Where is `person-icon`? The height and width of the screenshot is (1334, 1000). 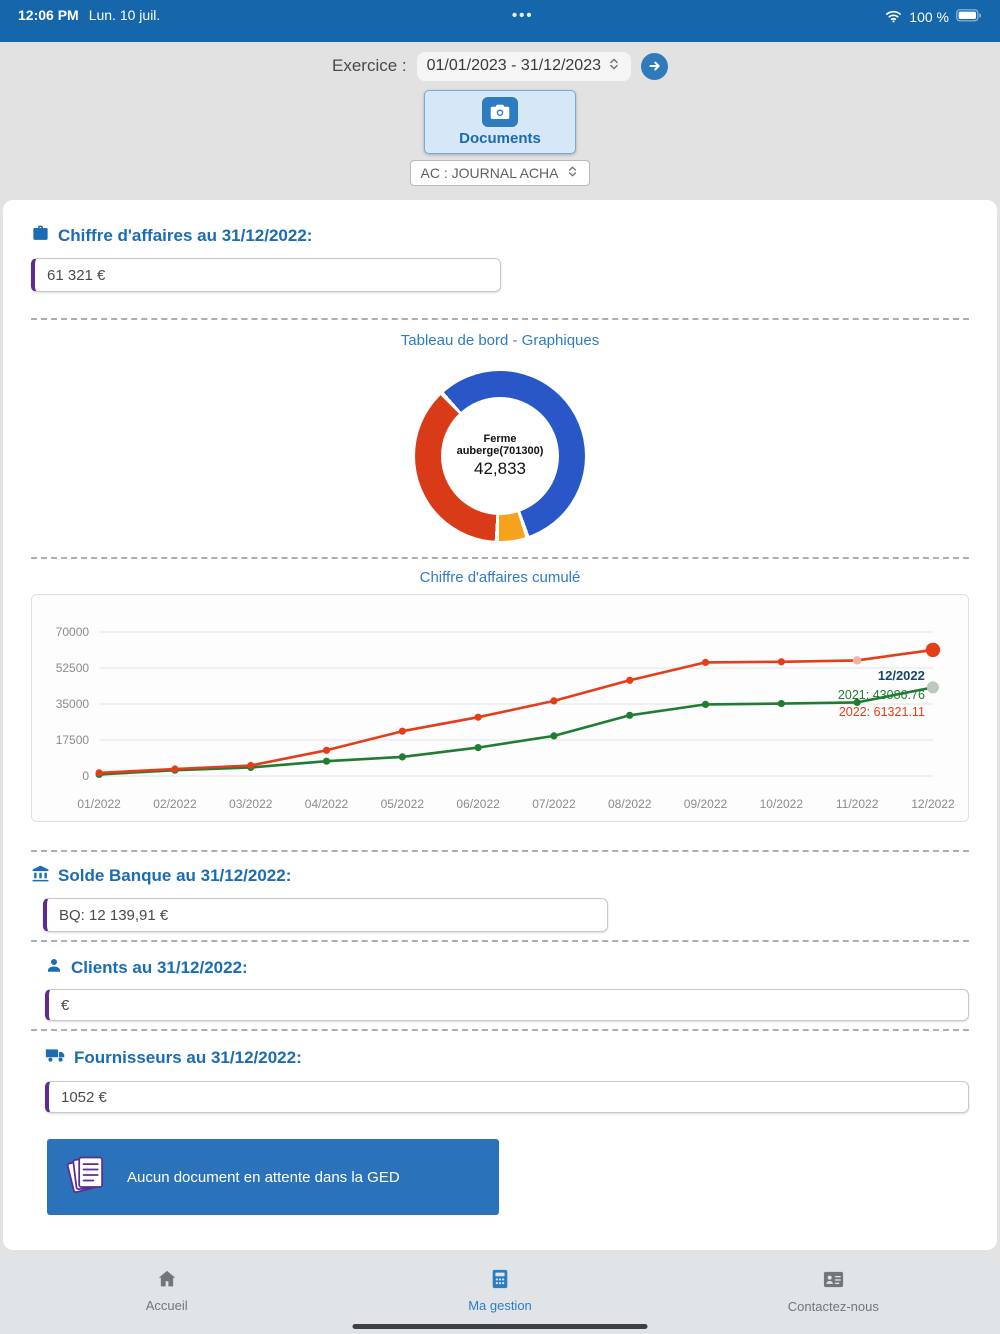 person-icon is located at coordinates (54, 967).